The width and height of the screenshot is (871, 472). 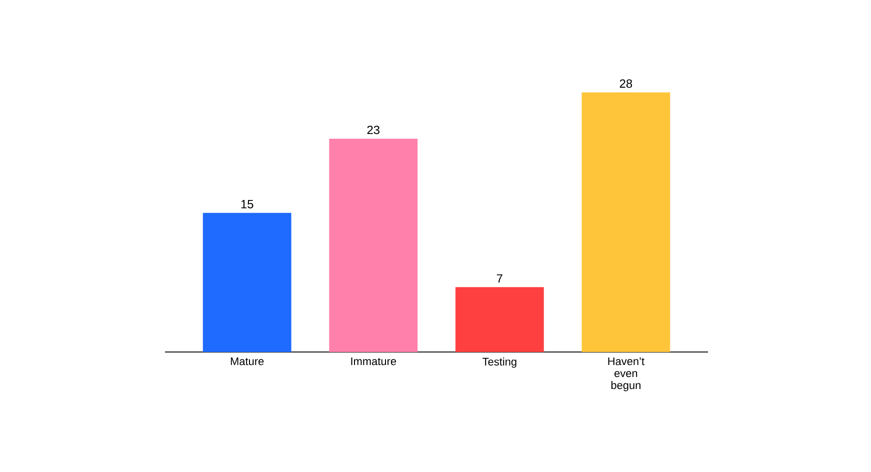 What do you see at coordinates (626, 83) in the screenshot?
I see `data-label: 28` at bounding box center [626, 83].